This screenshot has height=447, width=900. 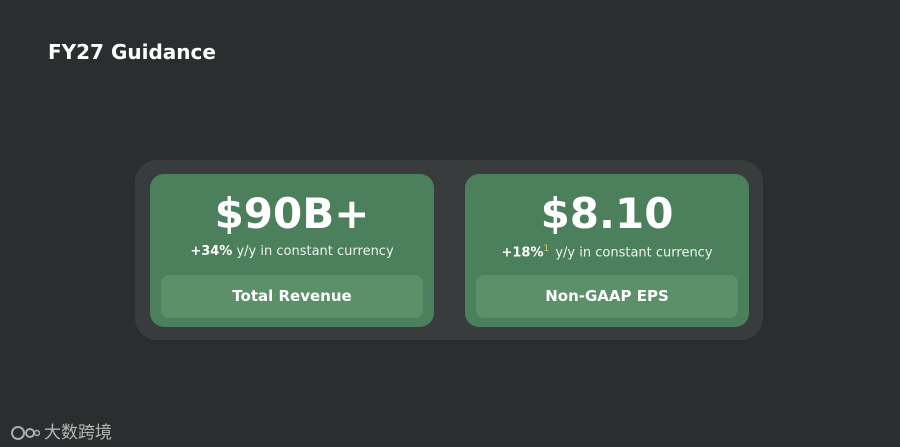 I want to click on growth: +18%, so click(x=522, y=253).